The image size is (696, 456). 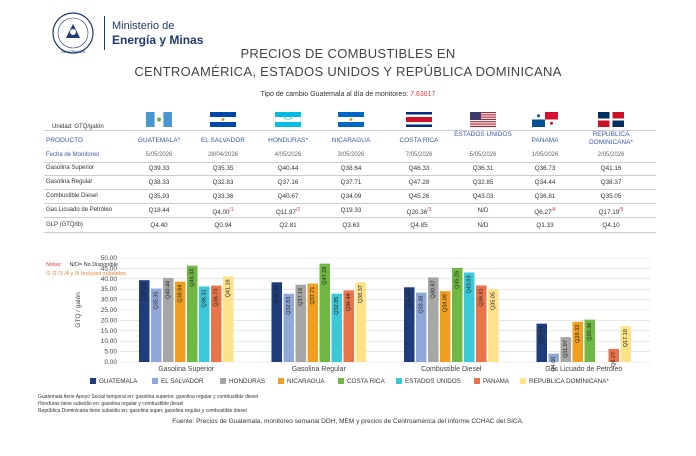 I want to click on y-tick-label: 50.00, so click(x=109, y=258).